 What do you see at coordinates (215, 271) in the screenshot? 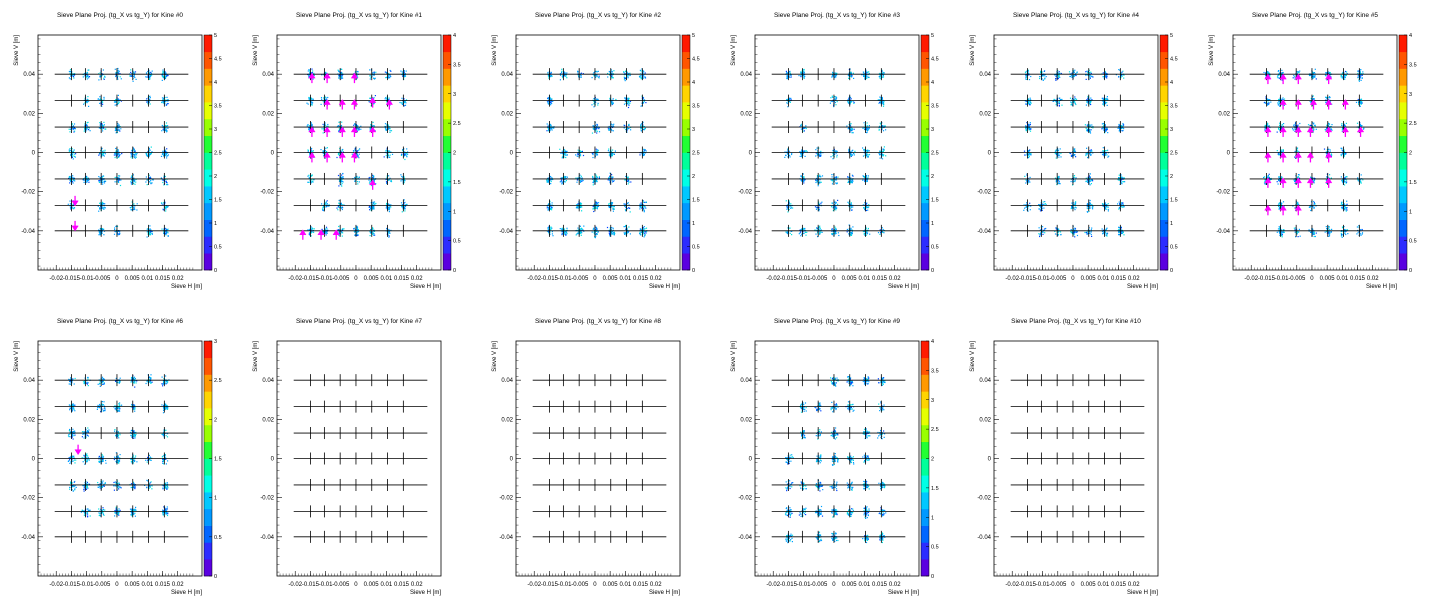
I see `color-bar-label: 0` at bounding box center [215, 271].